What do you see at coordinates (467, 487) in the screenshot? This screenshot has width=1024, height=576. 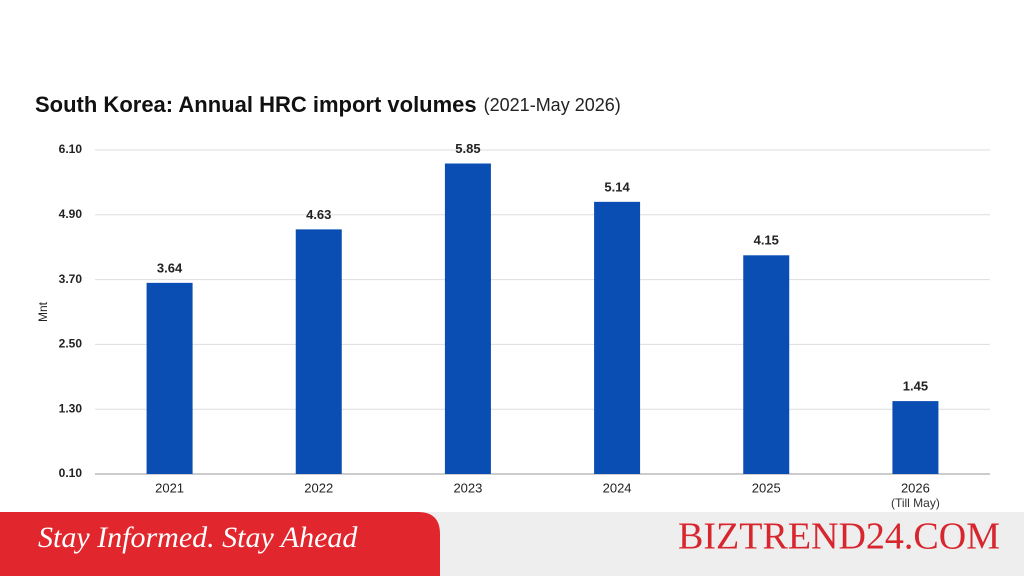 I see `x-tick-label: 2023` at bounding box center [467, 487].